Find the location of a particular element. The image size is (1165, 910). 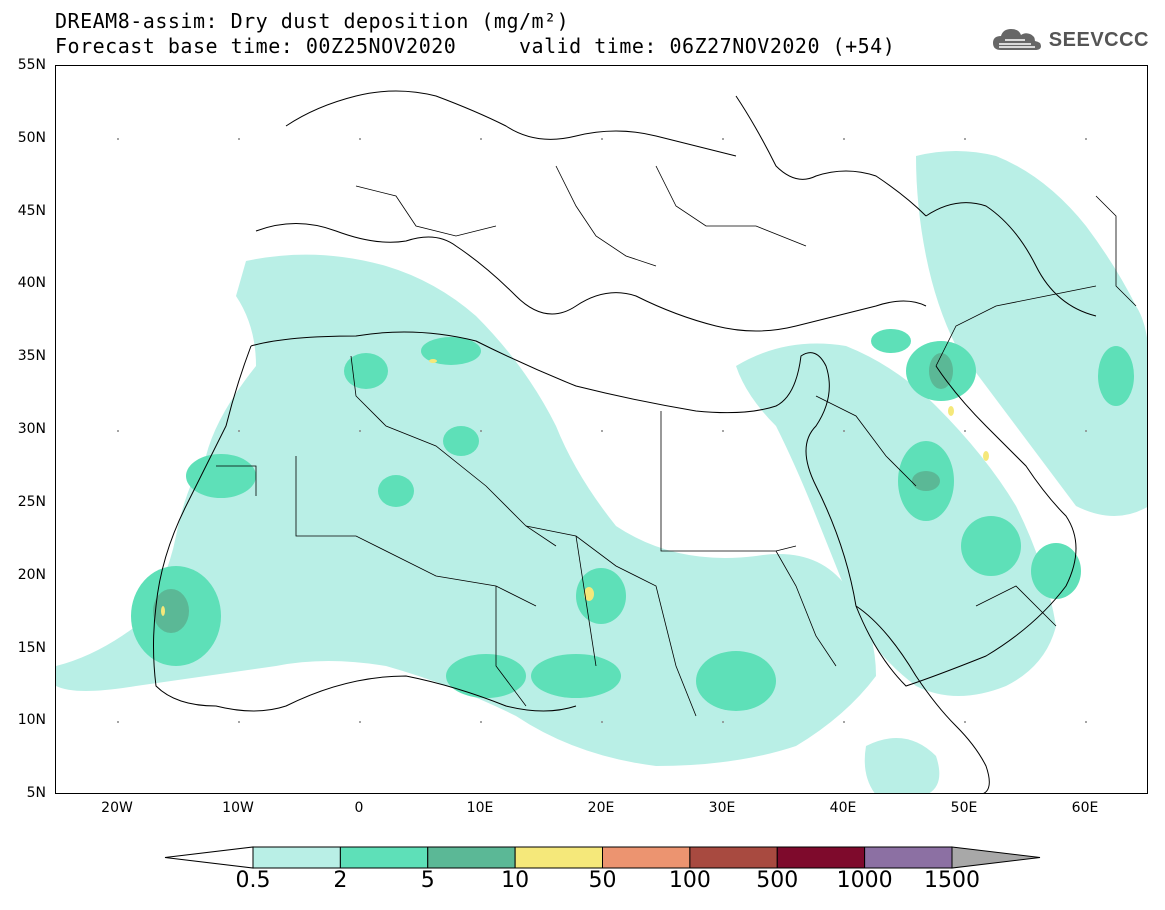

colorbar-level-label: 500 is located at coordinates (777, 880).